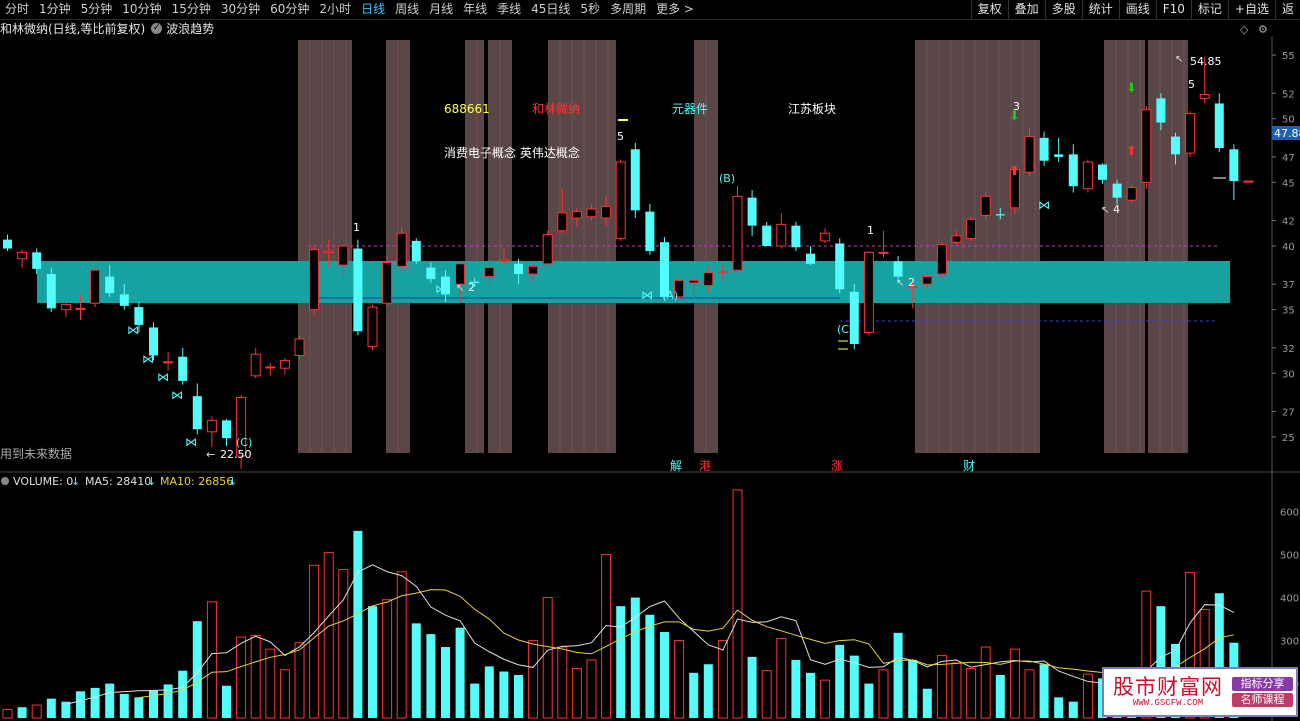  What do you see at coordinates (1137, 9) in the screenshot?
I see `tool-button: 画线` at bounding box center [1137, 9].